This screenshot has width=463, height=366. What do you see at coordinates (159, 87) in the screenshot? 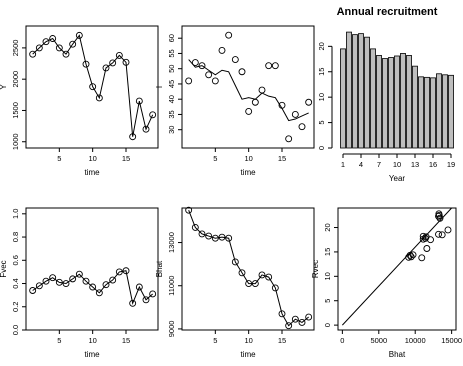
I see `y-axis-label: I` at bounding box center [159, 87].